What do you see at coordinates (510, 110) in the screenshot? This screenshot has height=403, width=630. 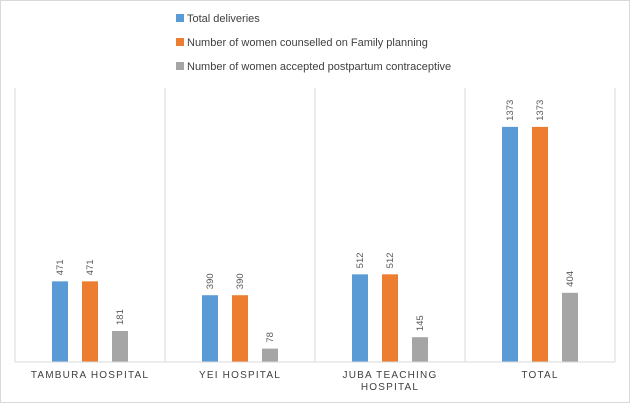 I see `data-label-total-series-1: 1373` at bounding box center [510, 110].